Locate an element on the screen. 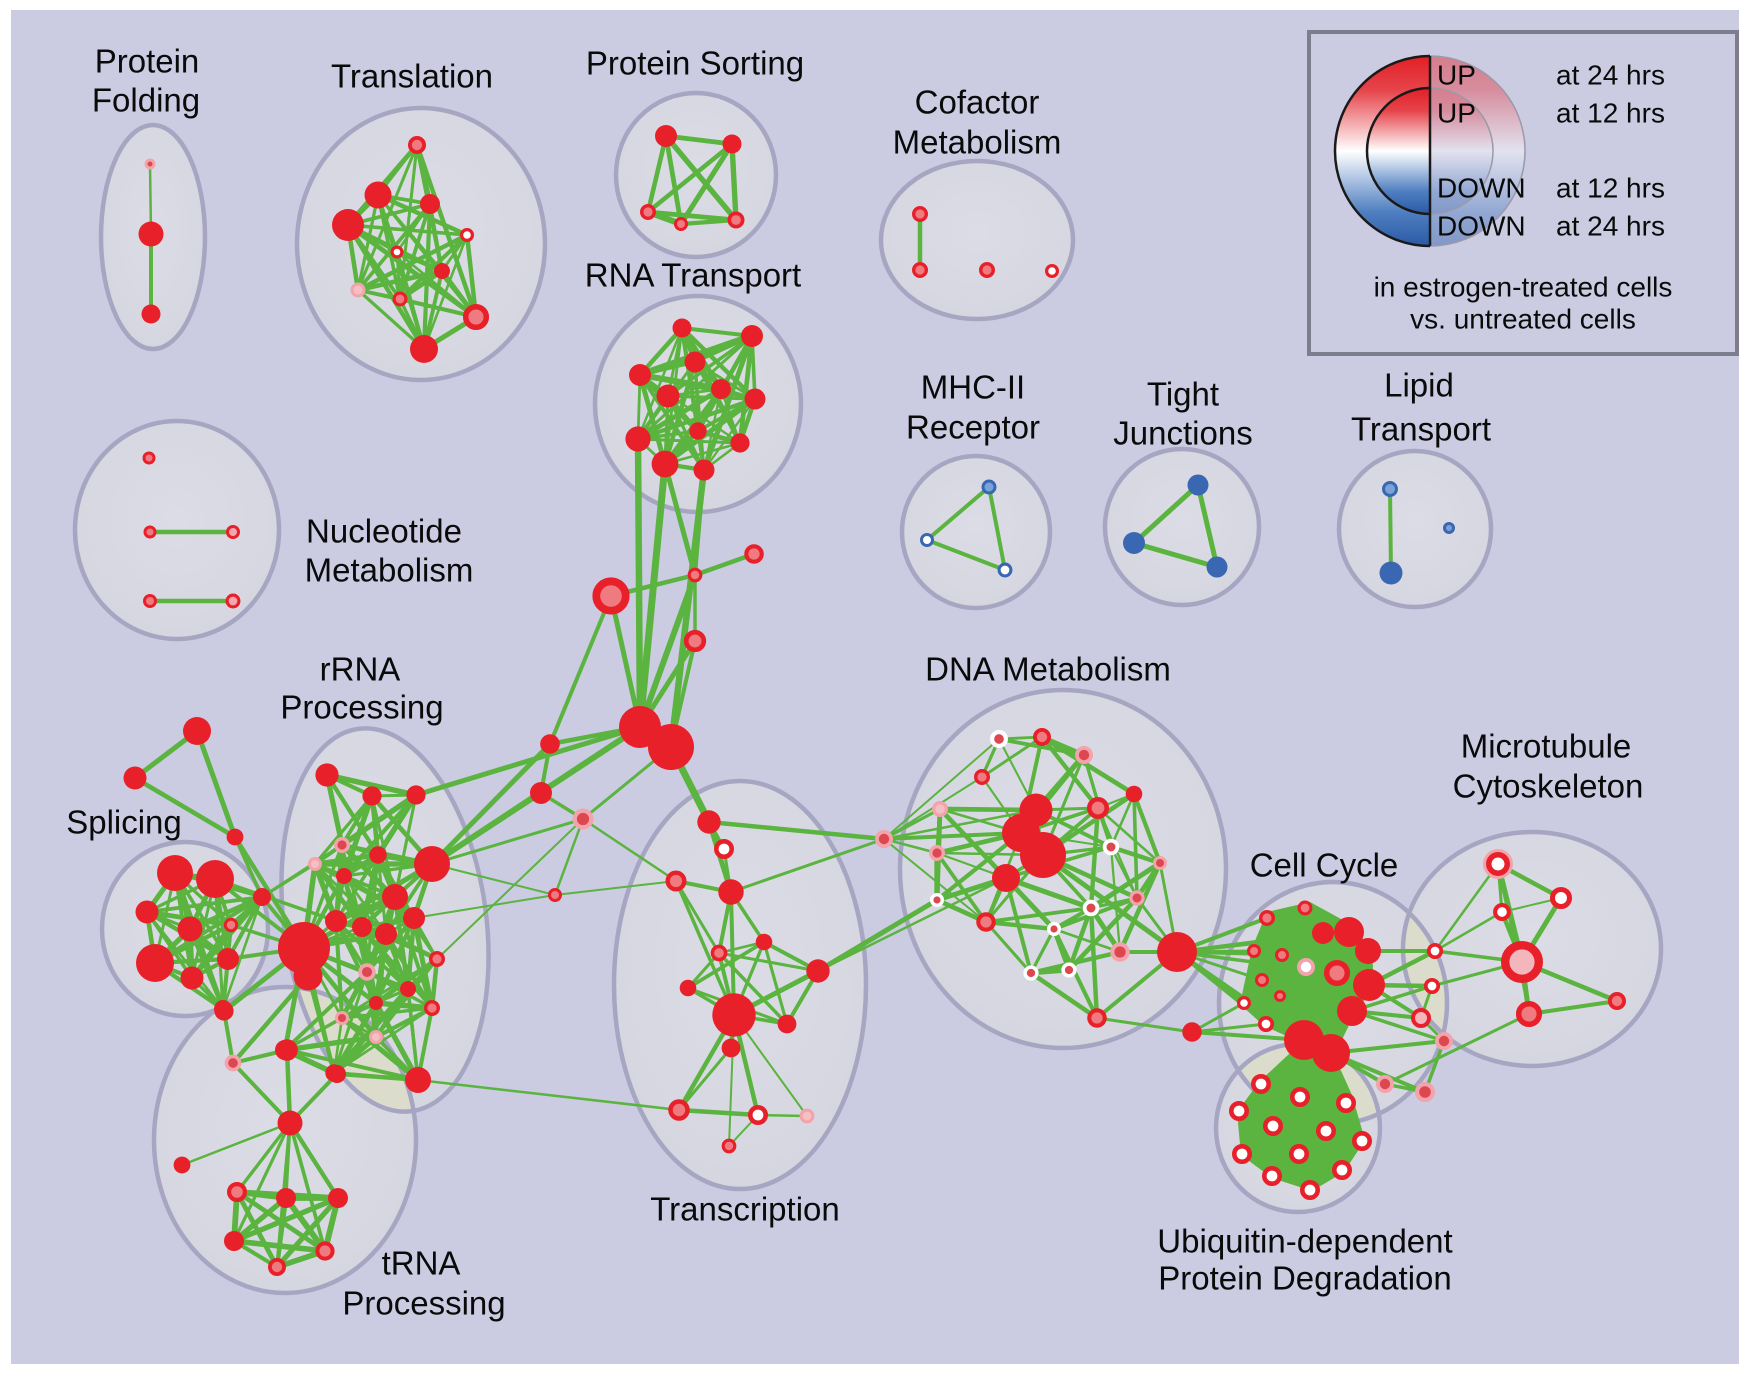 This screenshot has width=1750, height=1381. svg-text: Splicing is located at coordinates (124, 822).